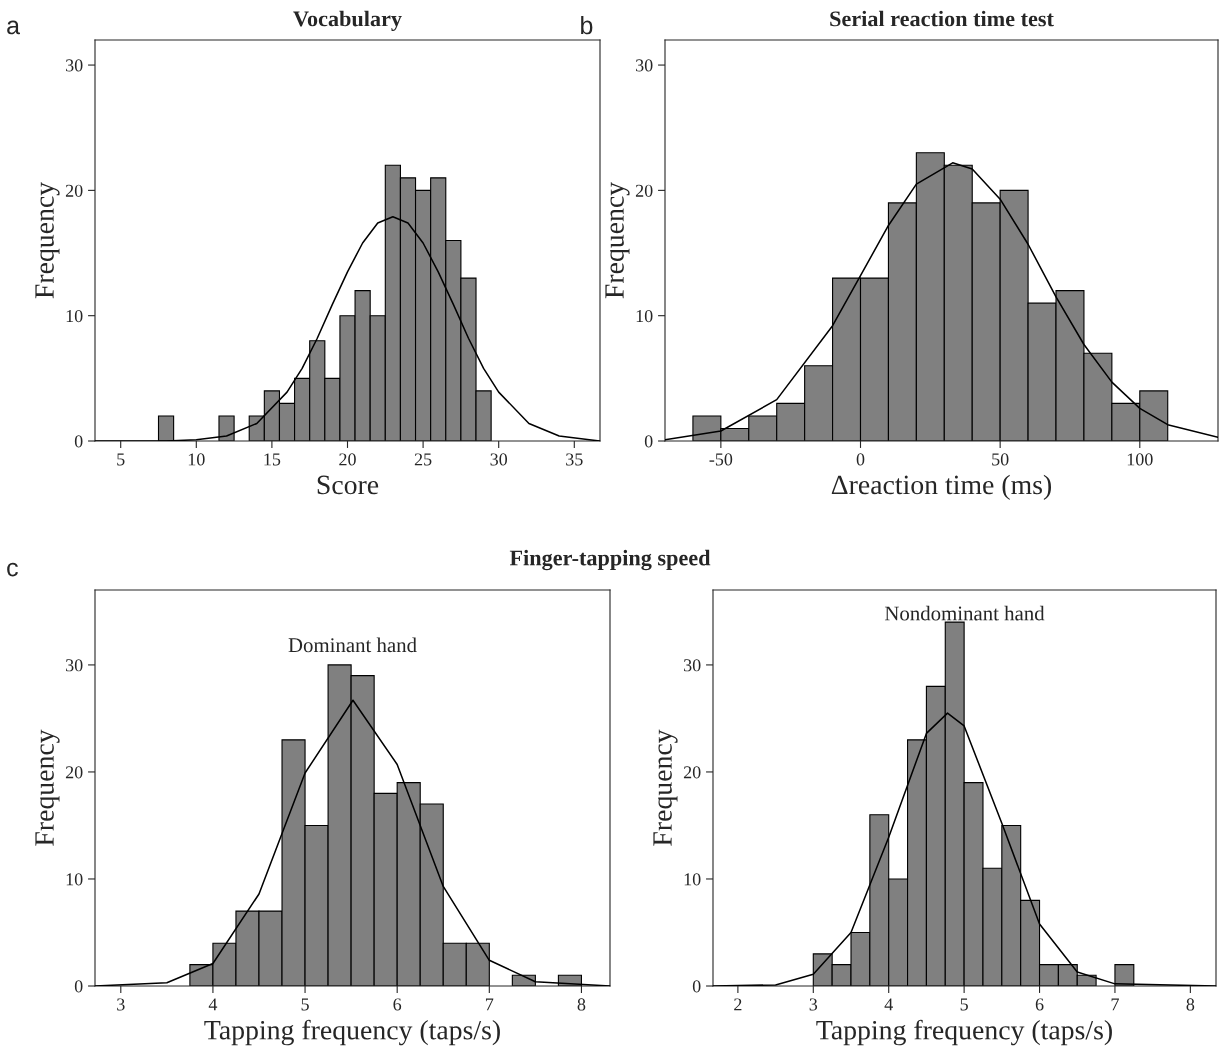 The height and width of the screenshot is (1063, 1220). Describe the element at coordinates (964, 613) in the screenshot. I see `text: Nondominant hand` at that location.